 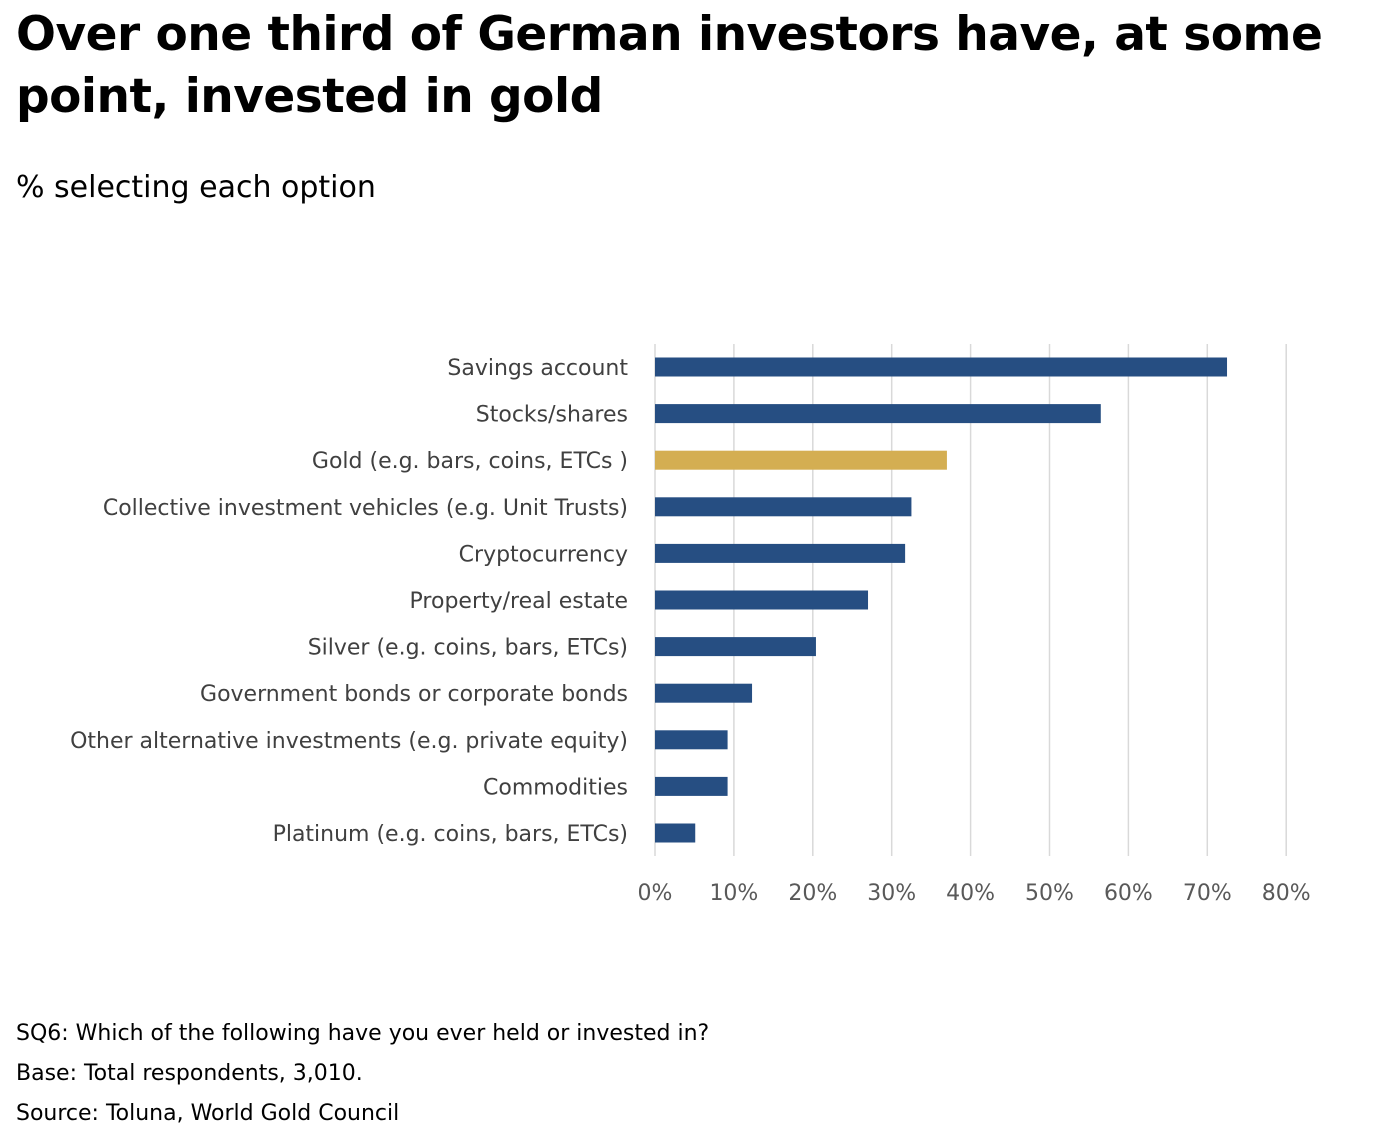 What do you see at coordinates (414, 694) in the screenshot?
I see `category-label: Government bonds or corporate bonds` at bounding box center [414, 694].